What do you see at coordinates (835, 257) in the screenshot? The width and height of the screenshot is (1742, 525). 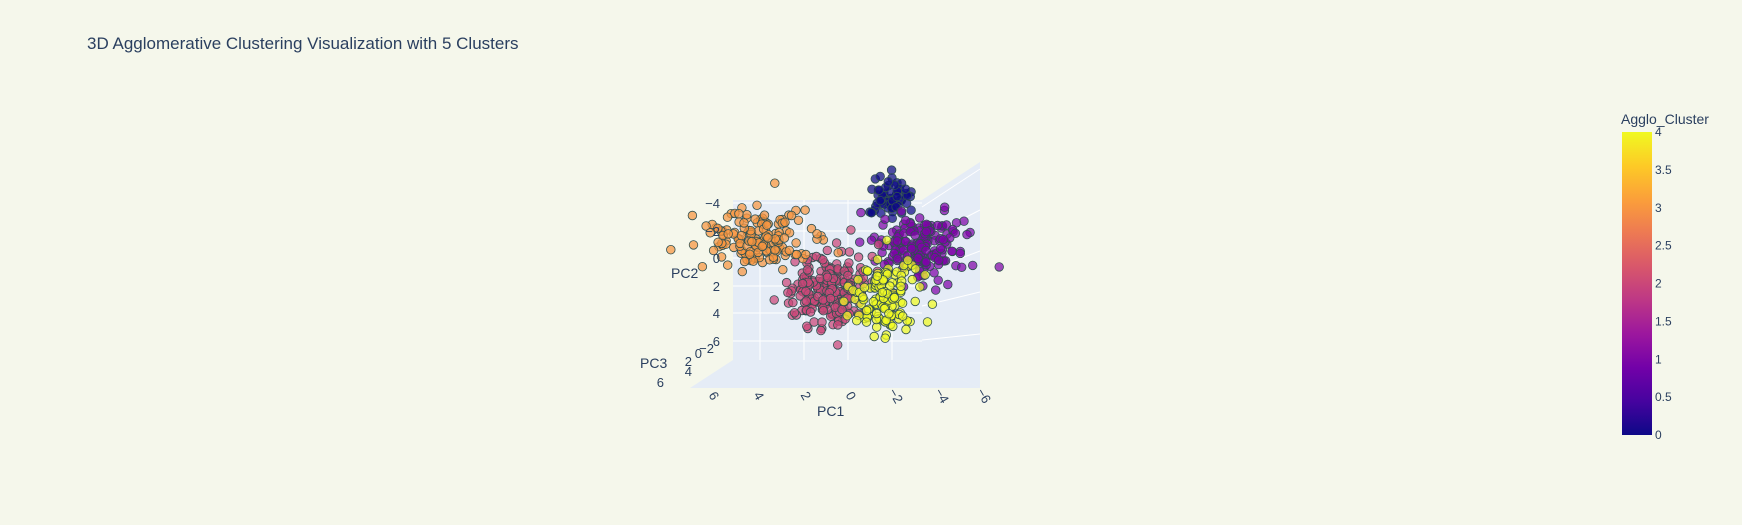 I see `data-points` at bounding box center [835, 257].